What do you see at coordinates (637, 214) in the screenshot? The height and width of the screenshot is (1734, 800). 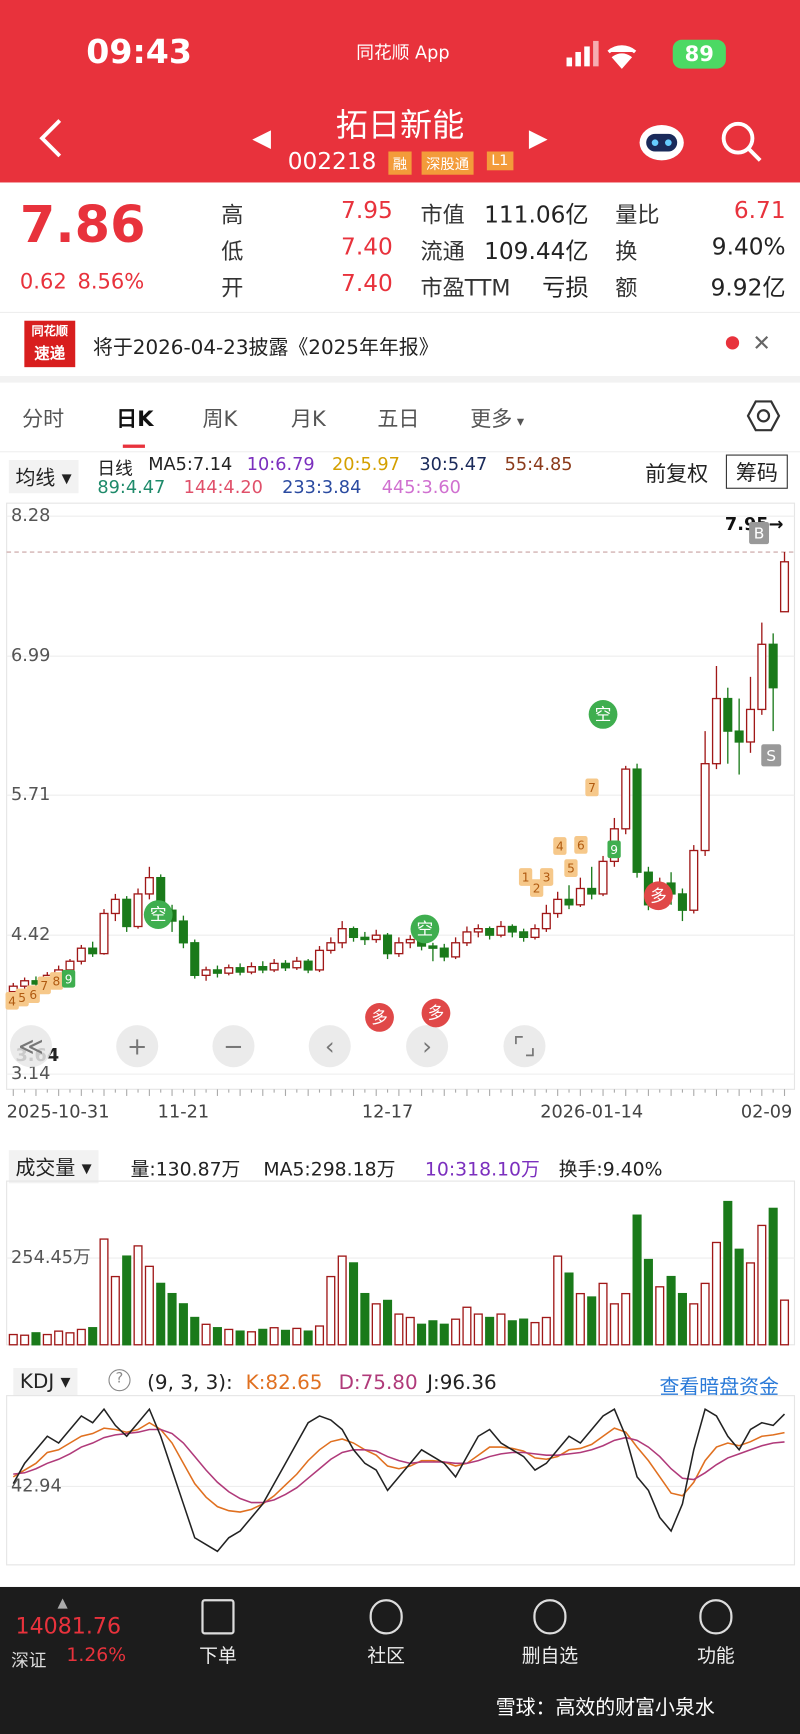 I see `field-label: 量比` at bounding box center [637, 214].